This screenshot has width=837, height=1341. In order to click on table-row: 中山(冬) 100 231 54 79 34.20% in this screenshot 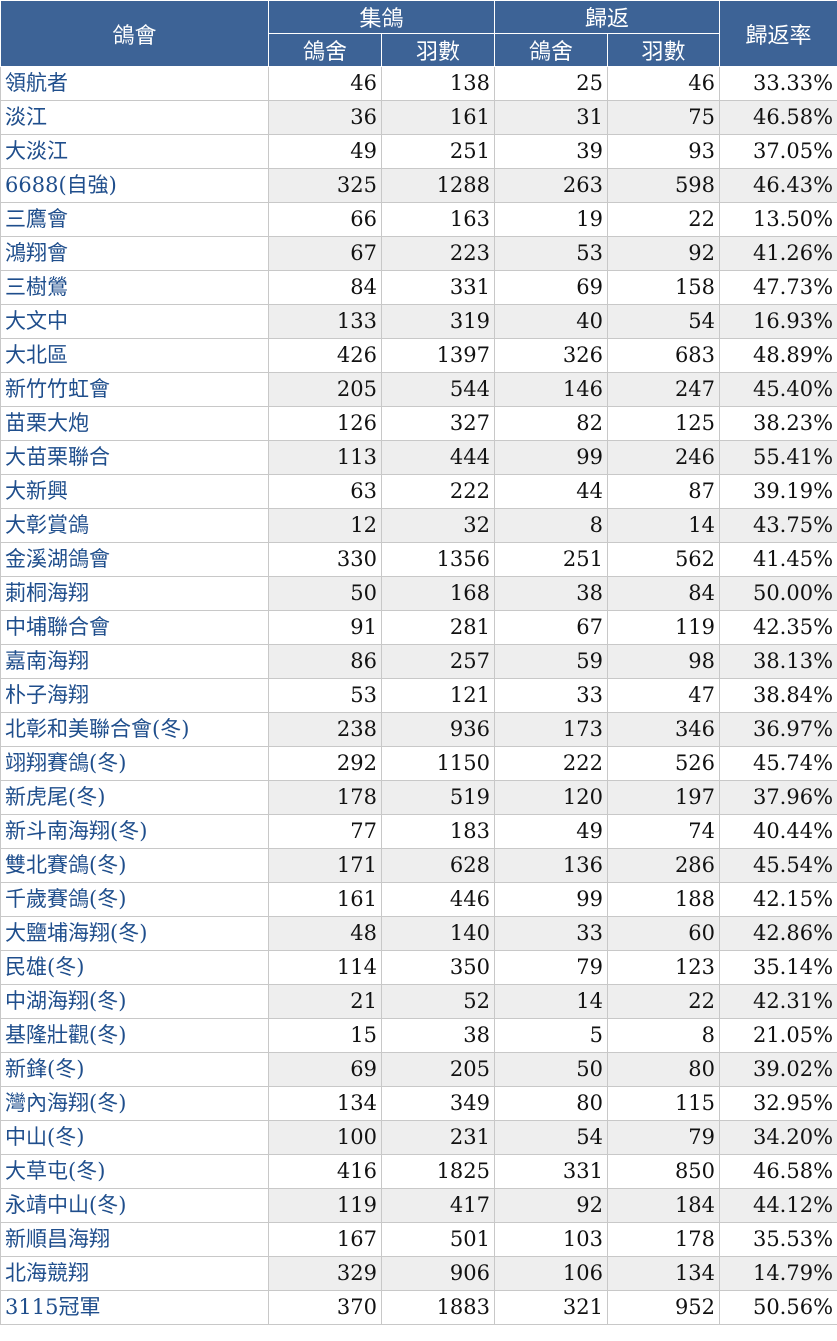, I will do `click(418, 1137)`.